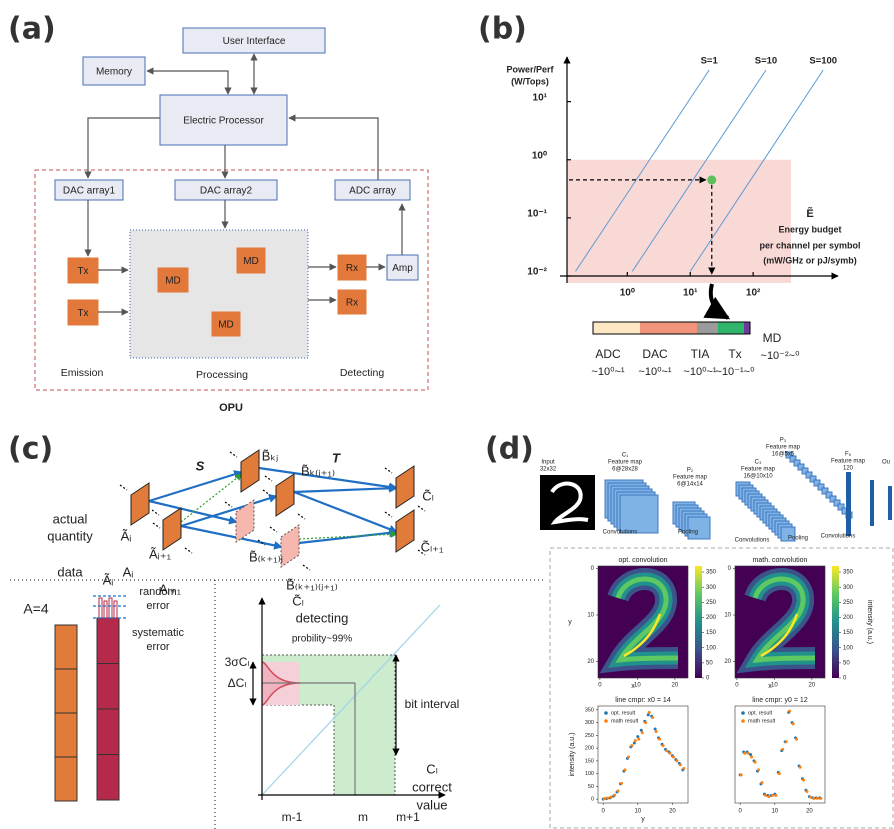  What do you see at coordinates (627, 293) in the screenshot?
I see `x-tick-label: 10⁰` at bounding box center [627, 293].